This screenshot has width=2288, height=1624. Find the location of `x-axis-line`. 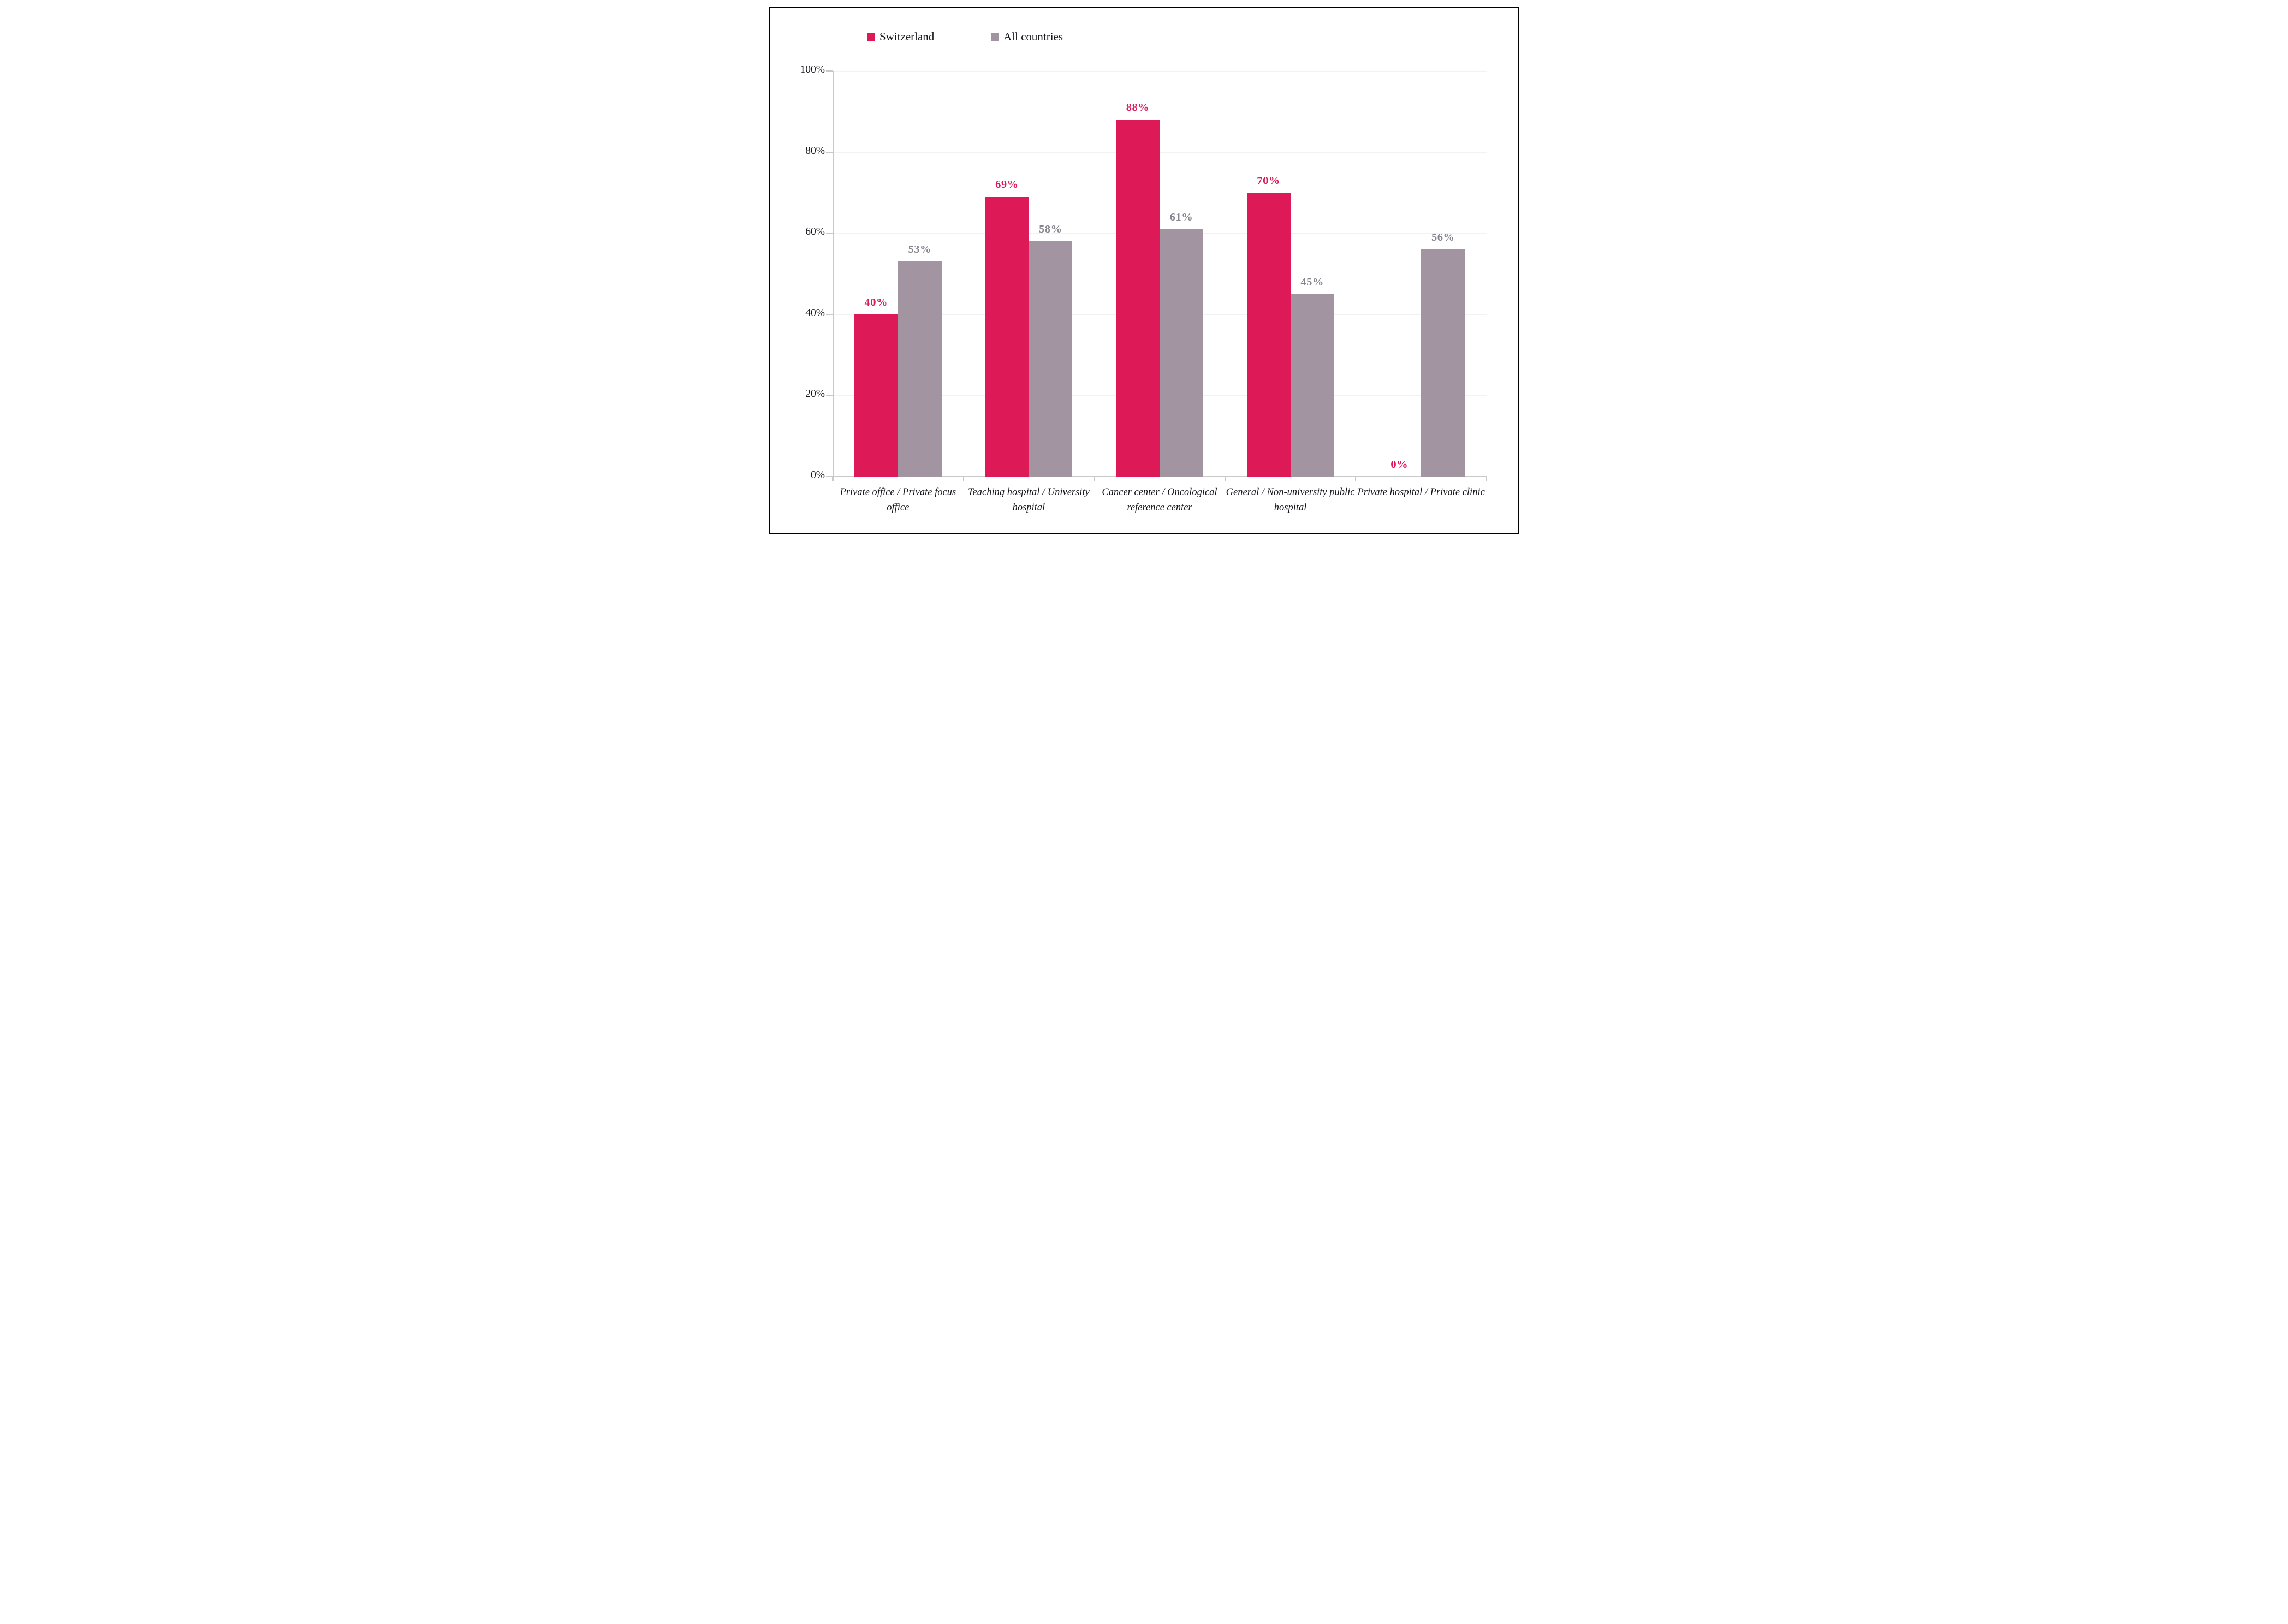

x-axis-line is located at coordinates (1160, 476).